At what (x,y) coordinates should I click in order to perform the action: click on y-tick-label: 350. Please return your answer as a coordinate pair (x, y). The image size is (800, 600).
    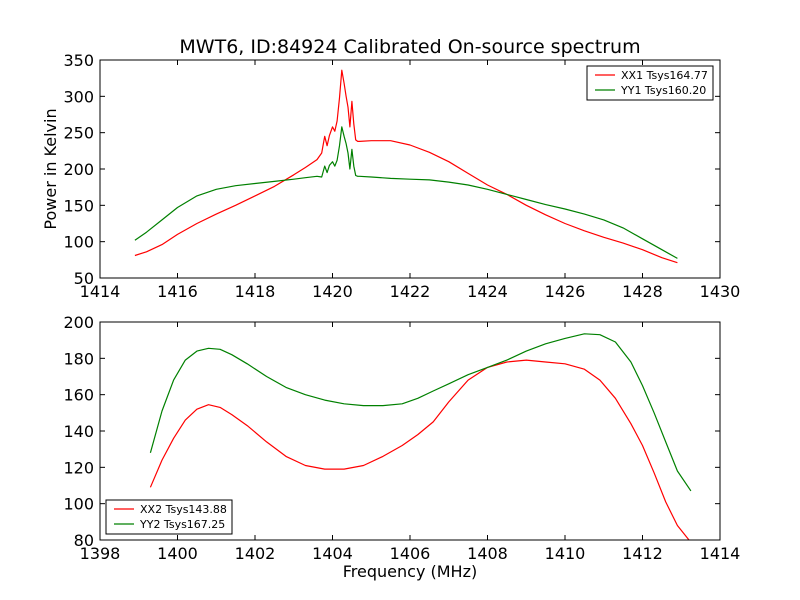
    Looking at the image, I should click on (78, 60).